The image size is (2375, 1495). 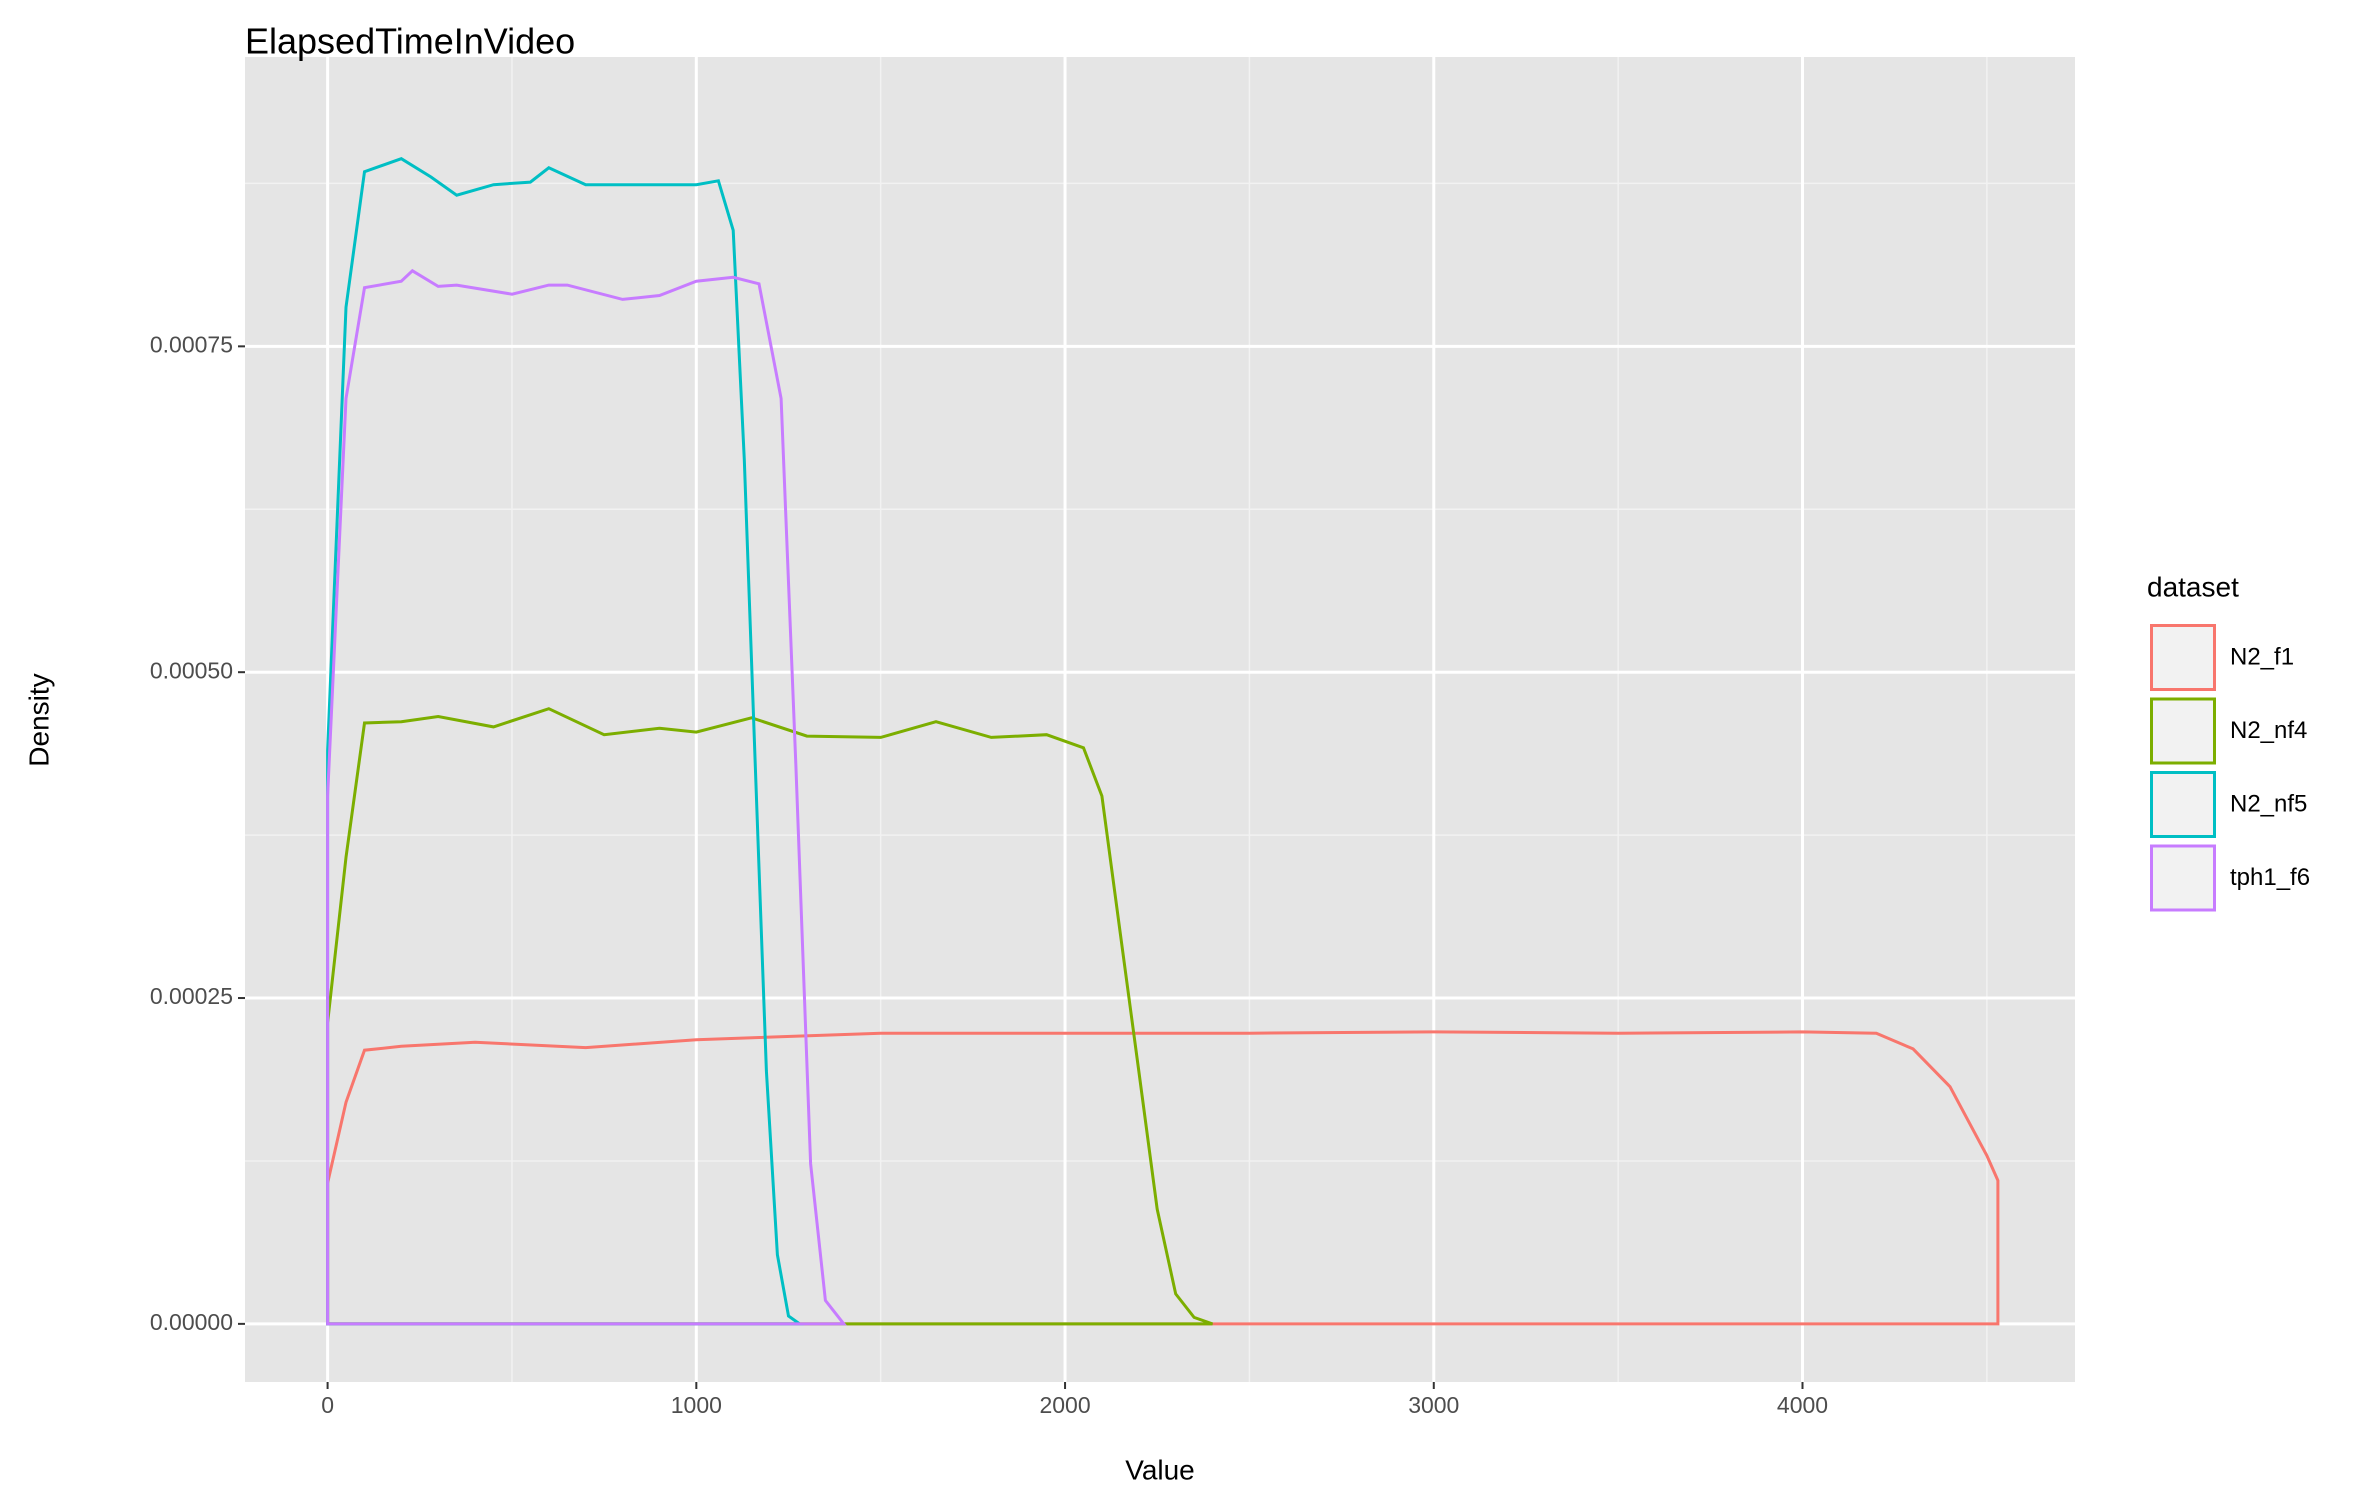 What do you see at coordinates (38, 719) in the screenshot?
I see `y-axis-title: Density` at bounding box center [38, 719].